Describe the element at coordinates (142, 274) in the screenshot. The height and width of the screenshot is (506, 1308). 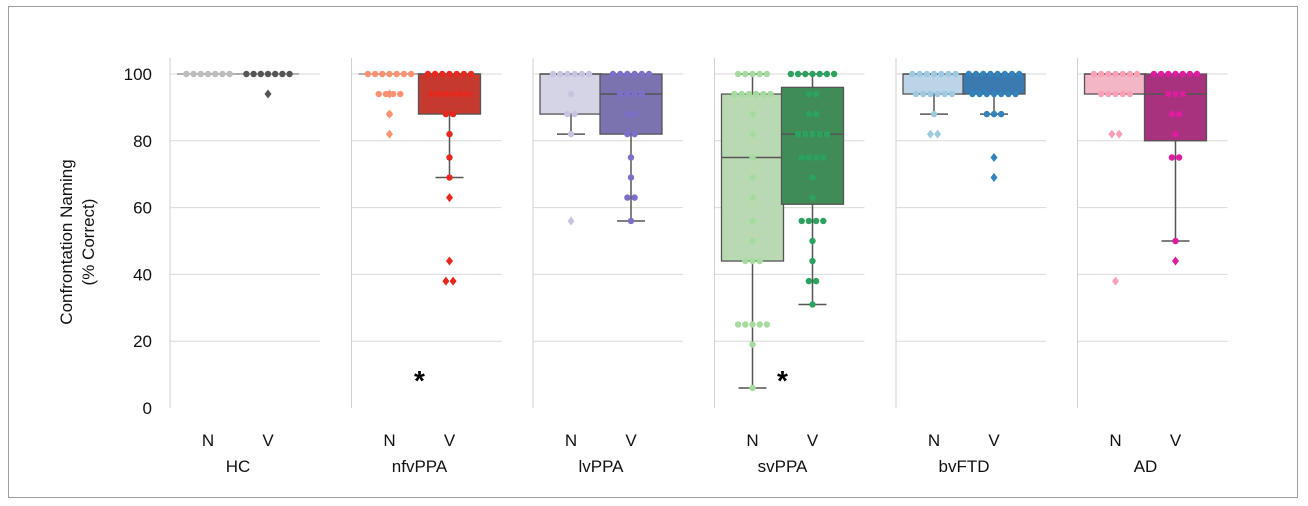
I see `y-tick-label: 40` at that location.